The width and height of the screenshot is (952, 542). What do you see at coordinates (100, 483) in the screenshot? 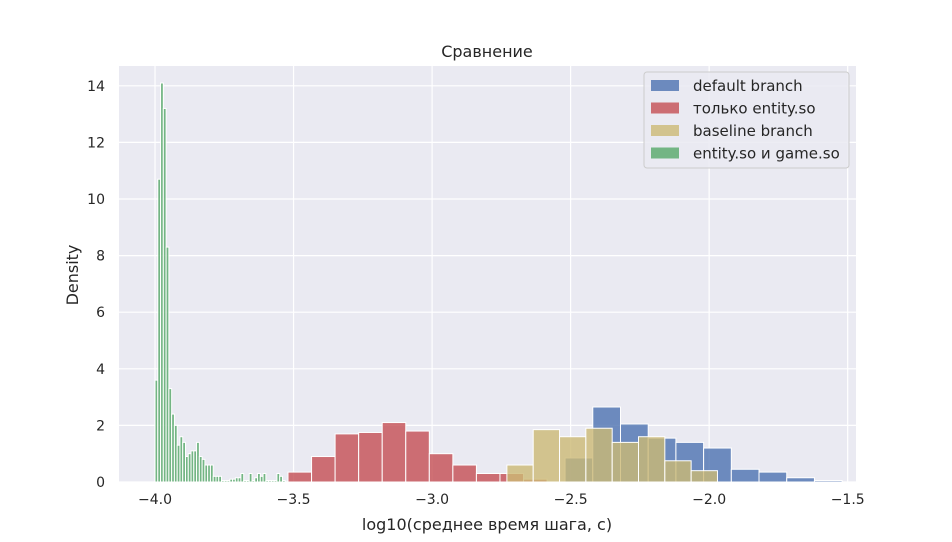
I see `y-tick-label: 0` at bounding box center [100, 483].